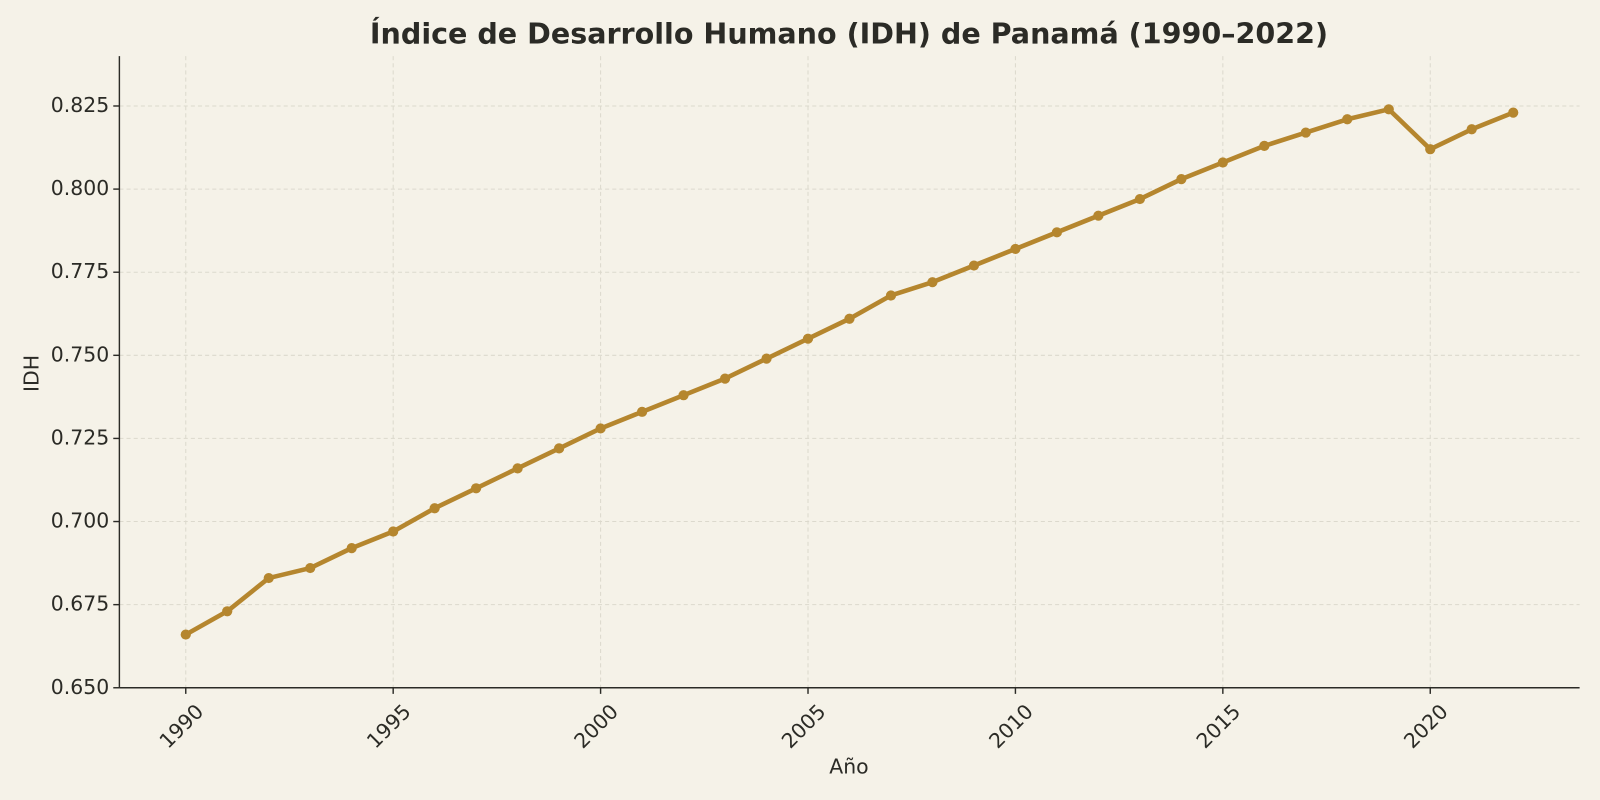 The height and width of the screenshot is (800, 1600). Describe the element at coordinates (848, 766) in the screenshot. I see `x-axis-label: Año` at that location.